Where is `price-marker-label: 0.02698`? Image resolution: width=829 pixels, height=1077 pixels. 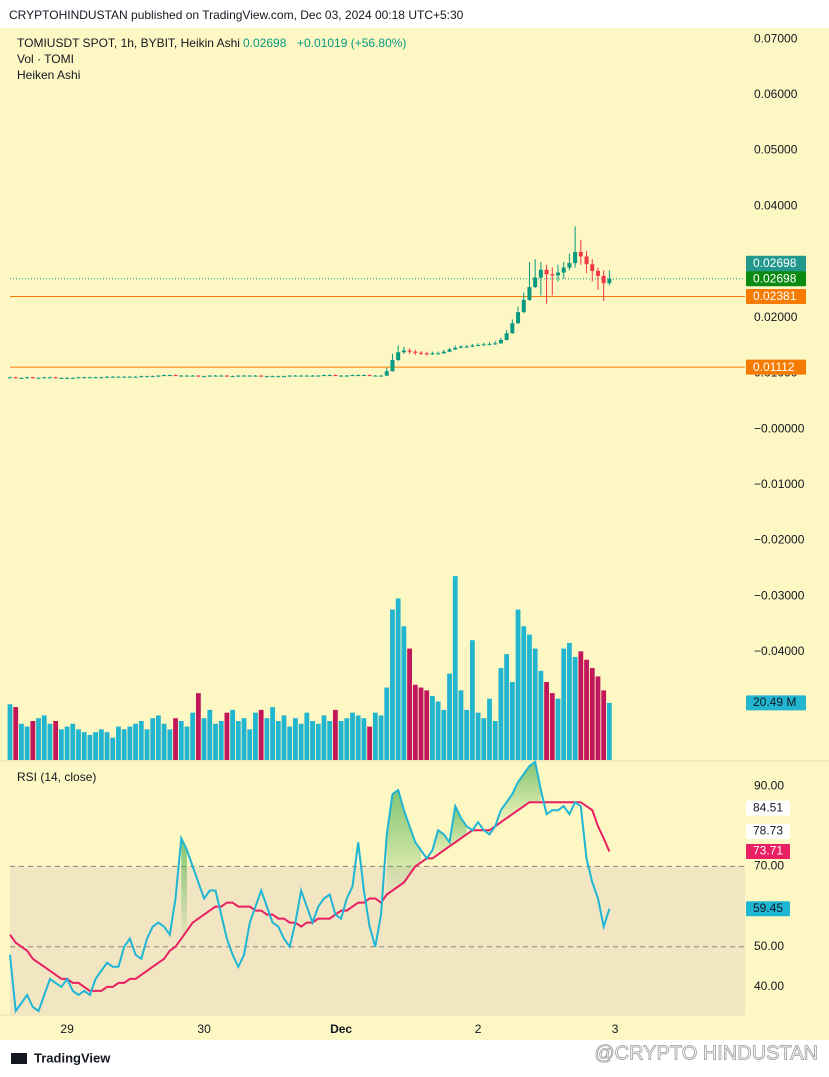 price-marker-label: 0.02698 is located at coordinates (775, 278).